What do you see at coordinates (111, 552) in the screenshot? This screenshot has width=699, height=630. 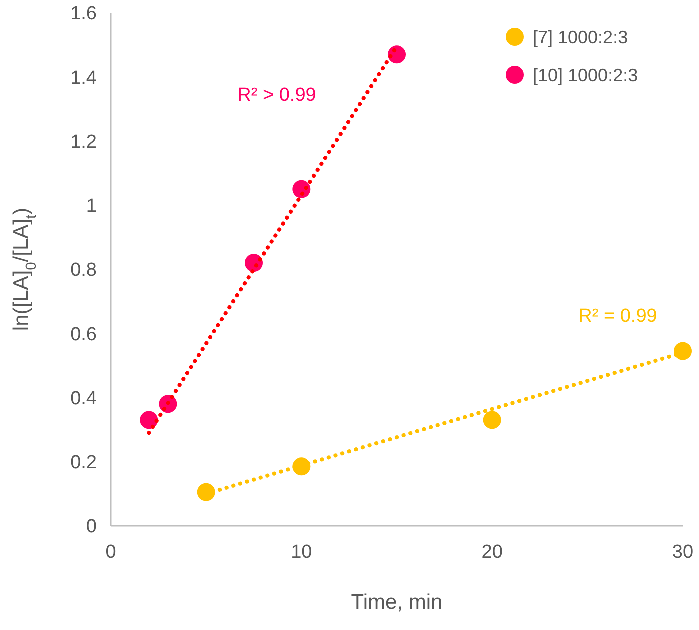 I see `x-tick-label: 0` at bounding box center [111, 552].